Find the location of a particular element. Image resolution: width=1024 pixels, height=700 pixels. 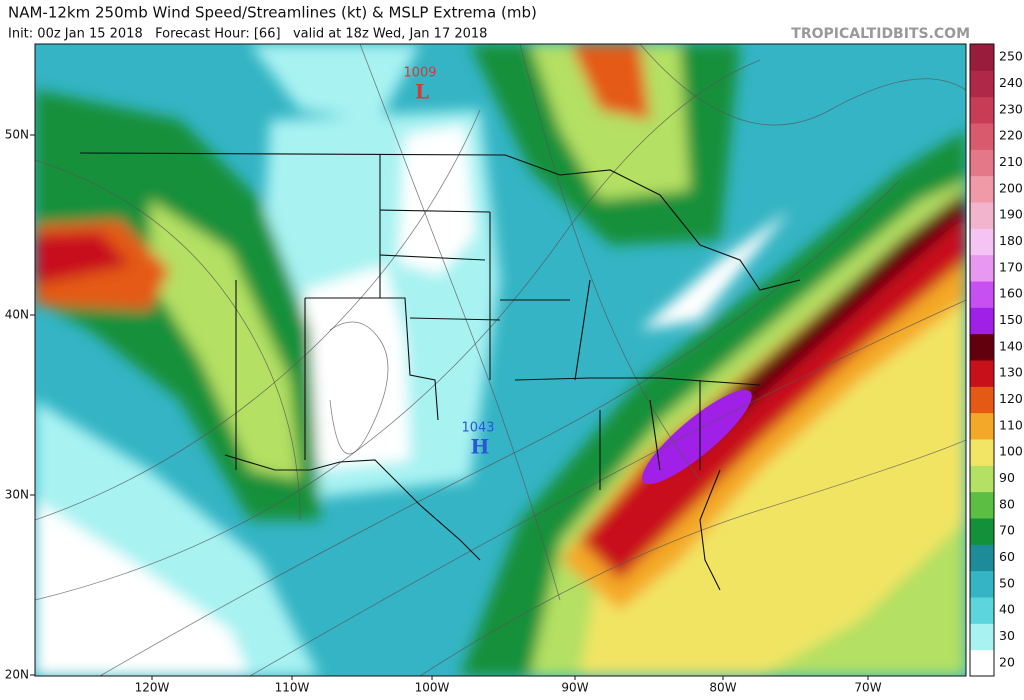

lat-label: 30N is located at coordinates (17, 495).